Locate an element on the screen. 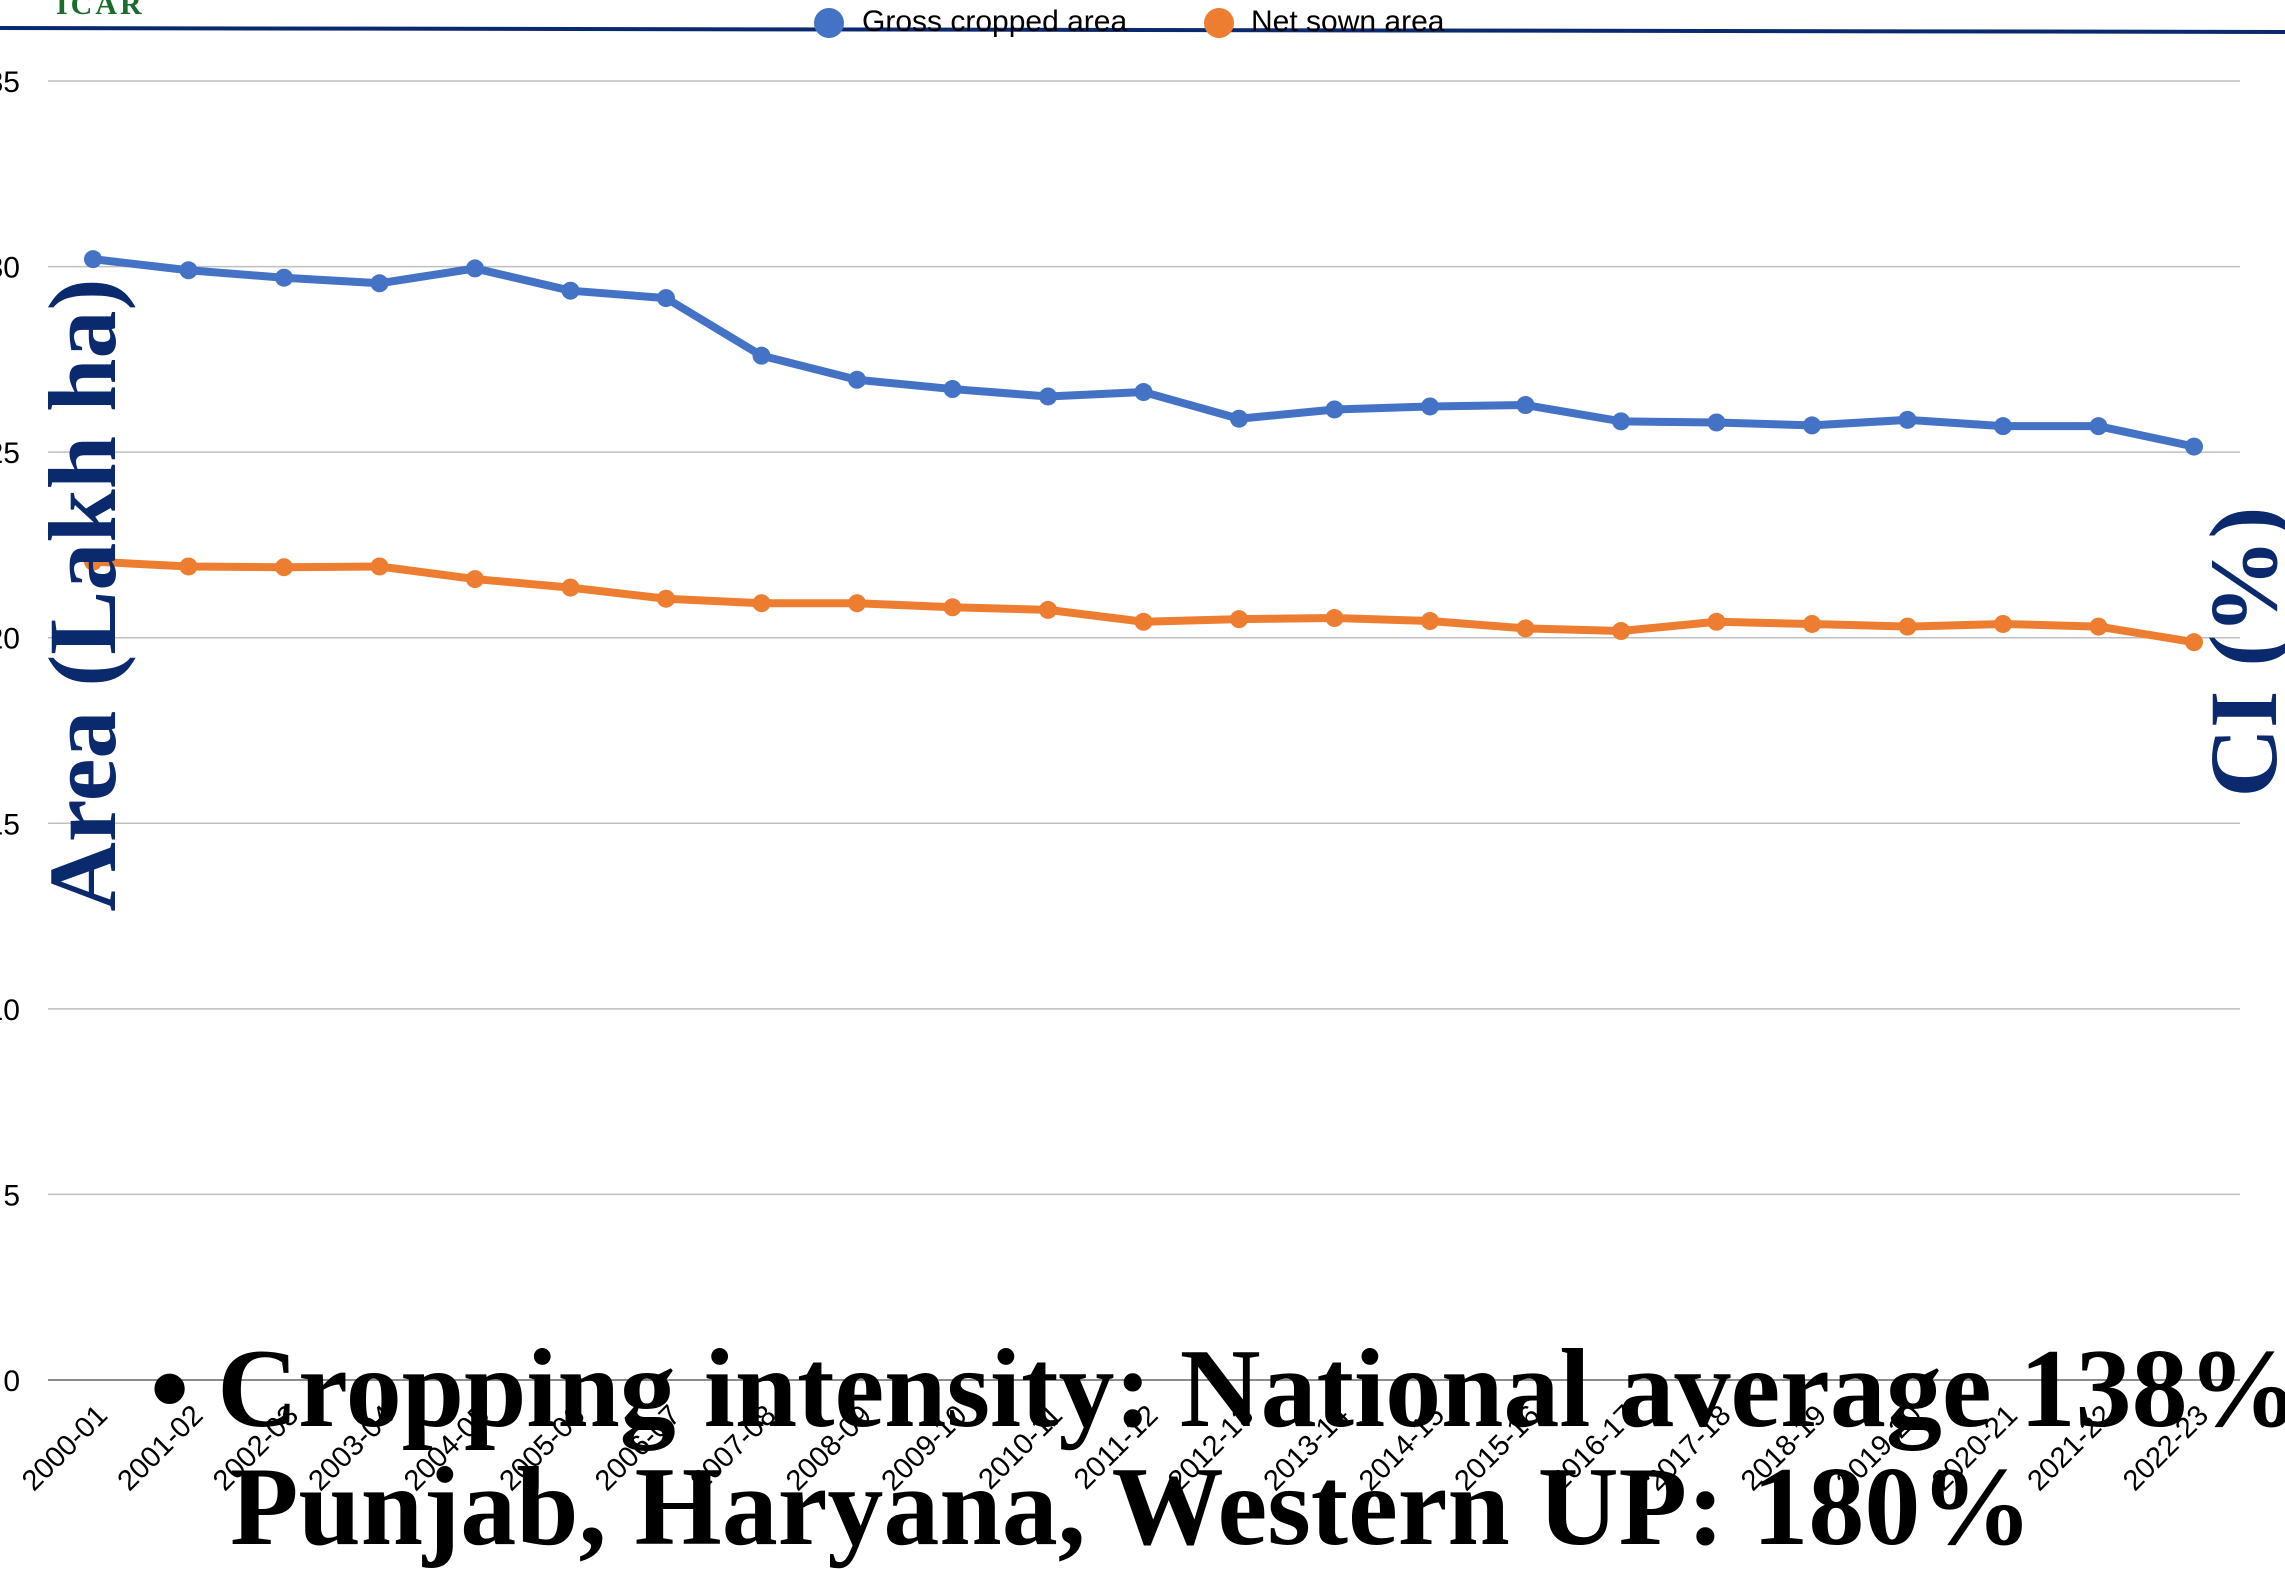 Image resolution: width=2285 pixels, height=1569 pixels. icar-logo-text: ICAR is located at coordinates (100, 10).